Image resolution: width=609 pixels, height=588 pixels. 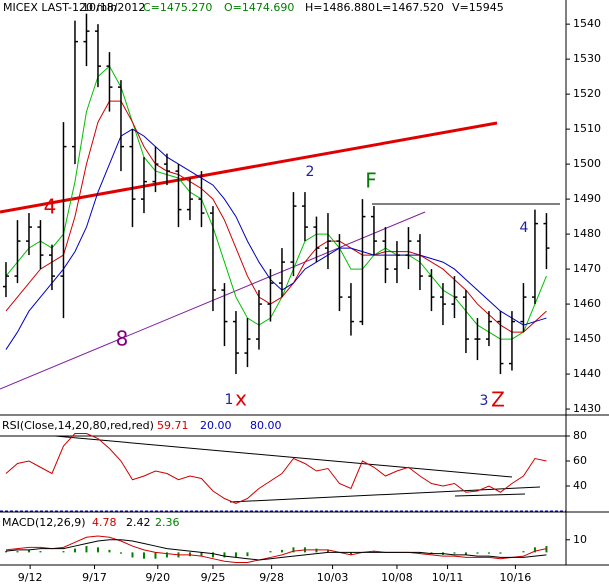 I want to click on legend-text: MACD(12,26,9), so click(x=44, y=522).